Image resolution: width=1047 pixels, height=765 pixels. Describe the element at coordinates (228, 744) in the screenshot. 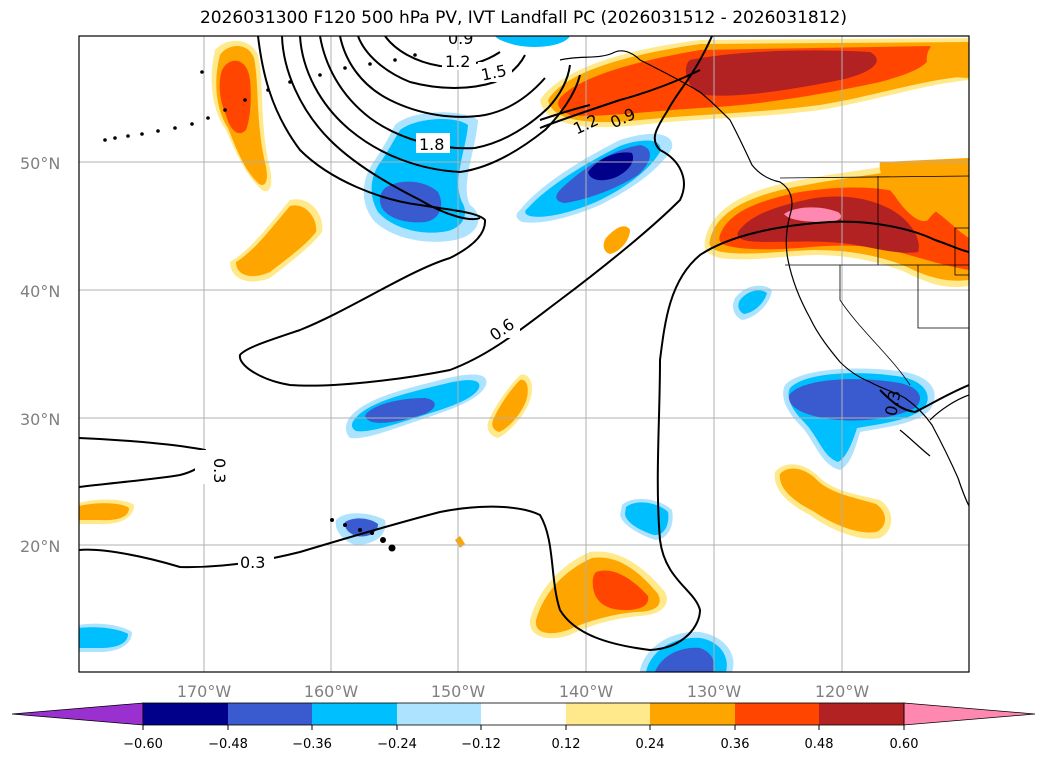

I see `colorbar-tick-neg048: −0.48` at that location.